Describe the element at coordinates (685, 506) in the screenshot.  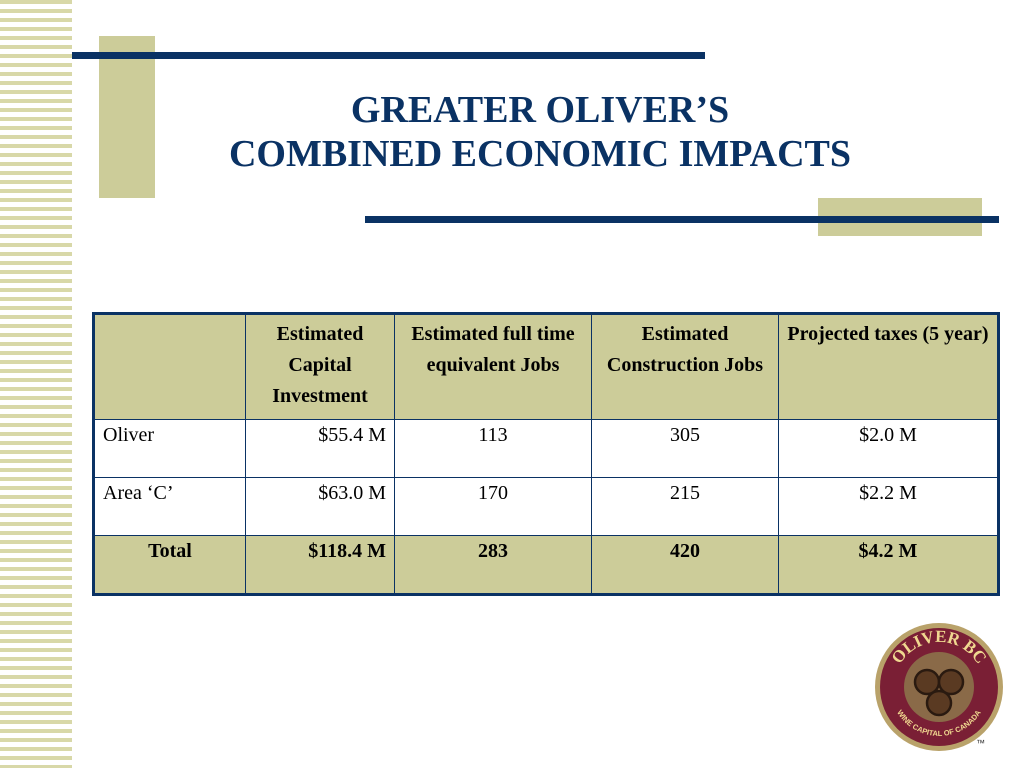
I see `construction-jobs-cell: 215` at that location.